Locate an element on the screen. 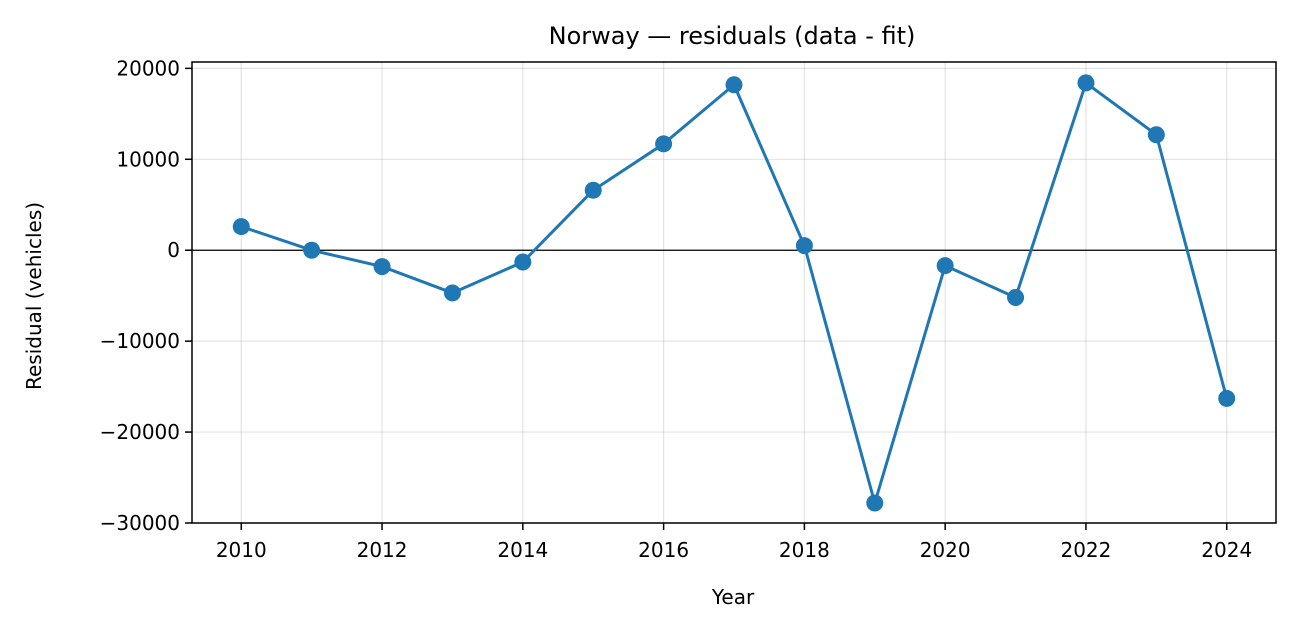  y-axis-ticks: 20000 10000 0 −10000 −20000 −30000 is located at coordinates (146, 295).